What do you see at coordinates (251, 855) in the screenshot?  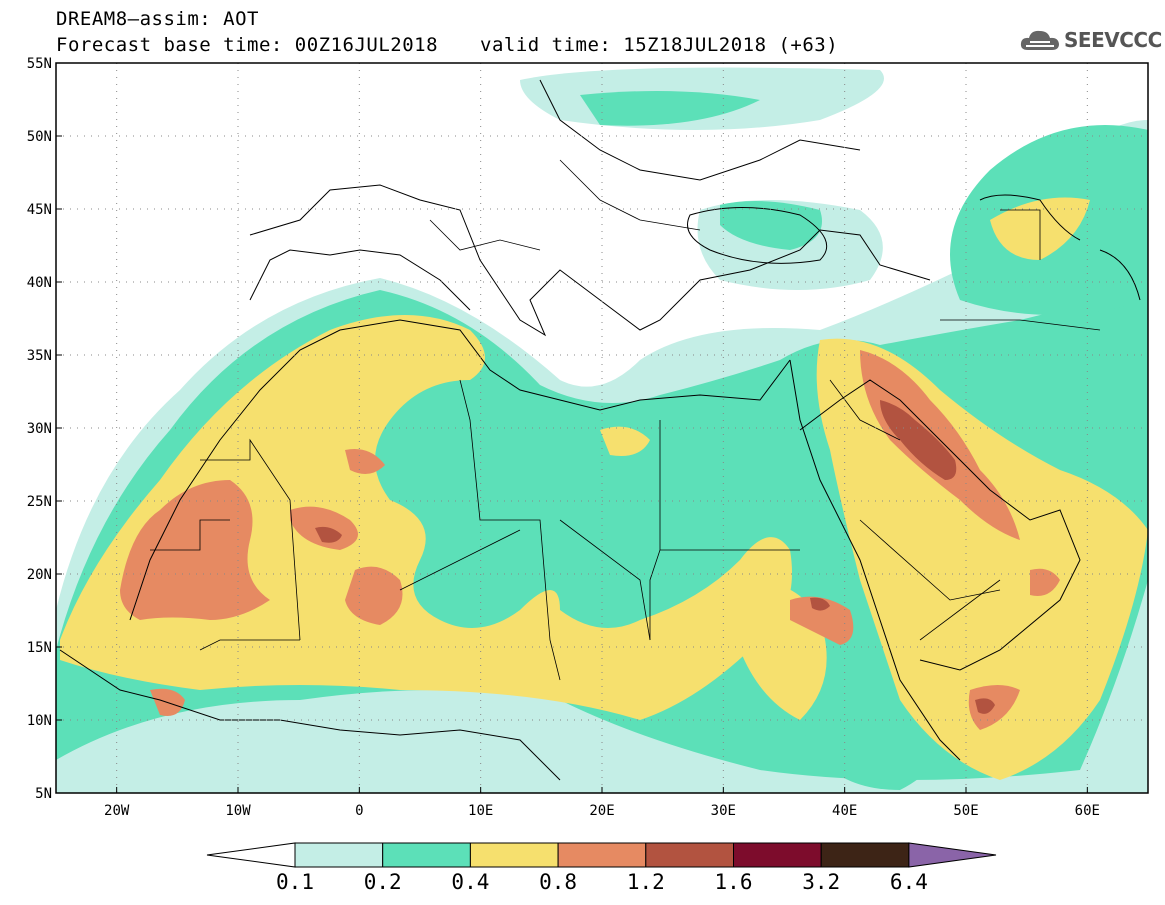 I see `colorbar-low-extend` at bounding box center [251, 855].